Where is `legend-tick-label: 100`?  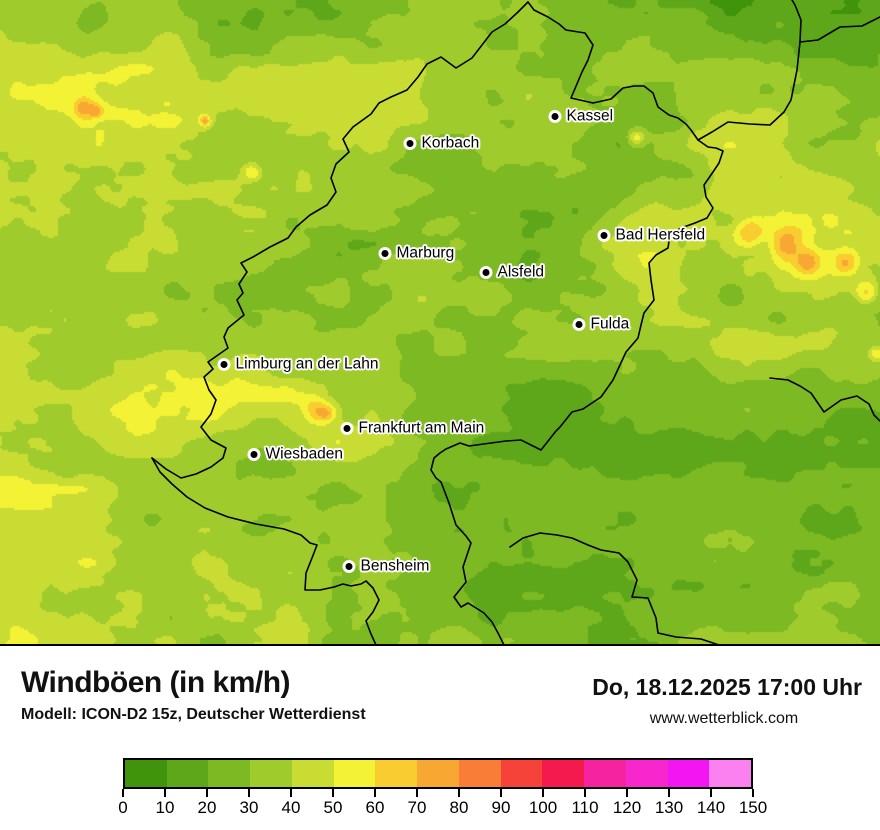
legend-tick-label: 100 is located at coordinates (543, 807).